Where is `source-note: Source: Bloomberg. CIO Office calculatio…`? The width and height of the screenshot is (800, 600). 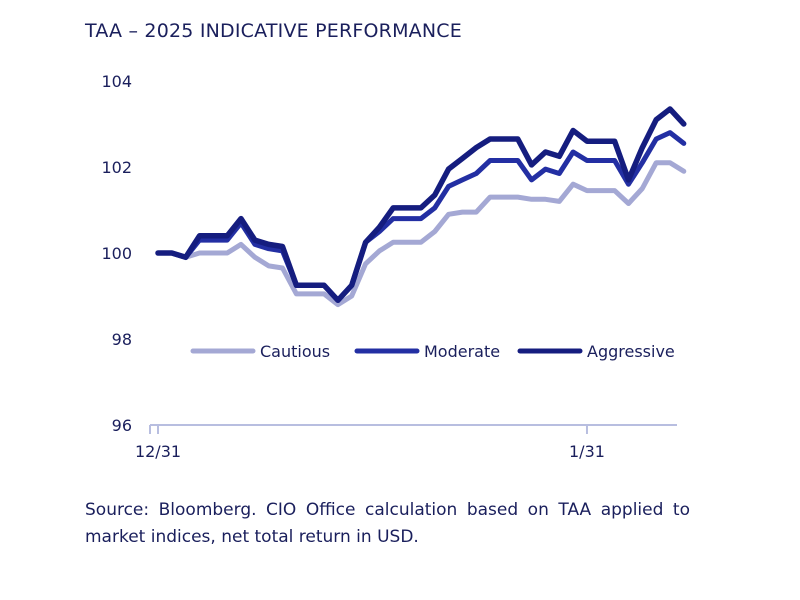
source-note: Source: Bloomberg. CIO Office calculatio… is located at coordinates (387, 523).